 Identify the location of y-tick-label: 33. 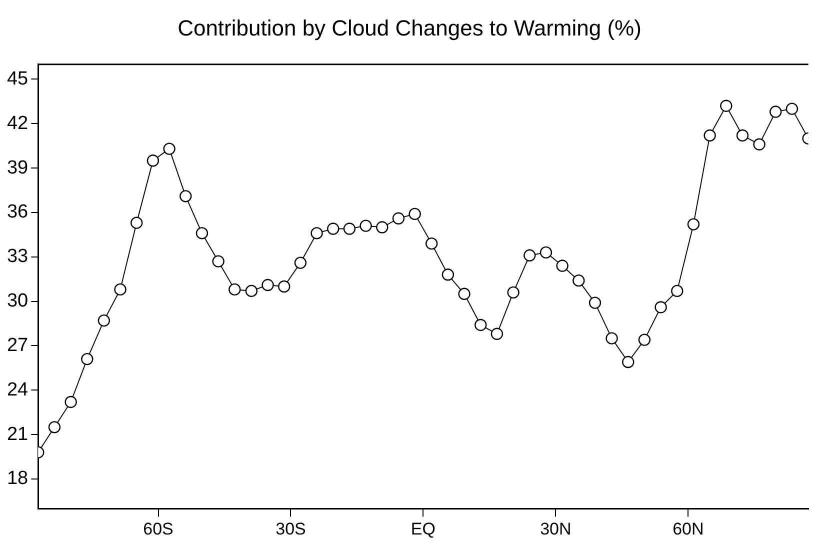
(17, 257).